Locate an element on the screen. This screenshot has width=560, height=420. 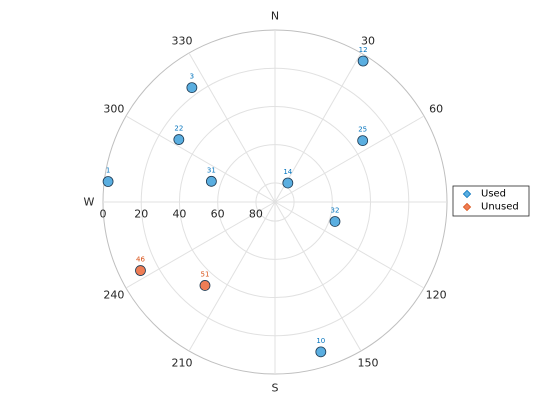
azimuth-tick-label: 150 is located at coordinates (368, 363).